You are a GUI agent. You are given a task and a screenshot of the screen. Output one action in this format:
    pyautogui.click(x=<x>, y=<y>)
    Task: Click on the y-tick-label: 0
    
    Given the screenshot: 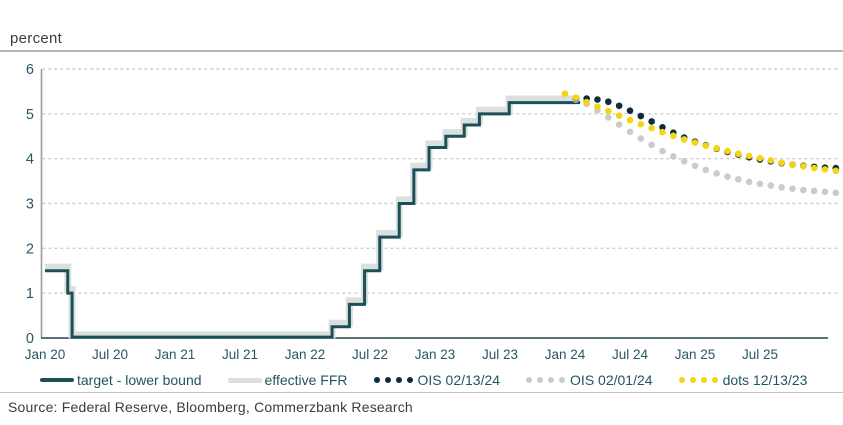 What is the action you would take?
    pyautogui.click(x=30, y=339)
    